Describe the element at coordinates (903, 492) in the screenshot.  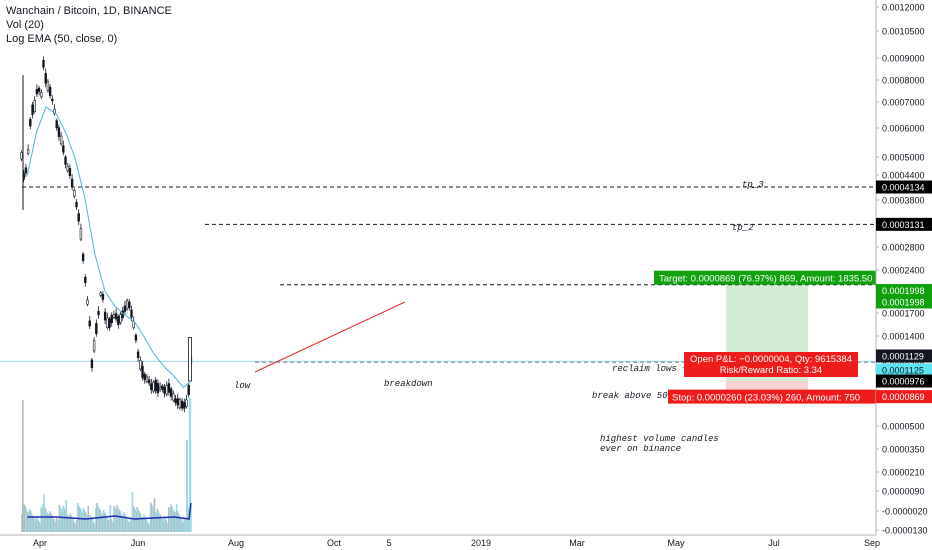
I see `price-tick-label: 0.0000090` at that location.